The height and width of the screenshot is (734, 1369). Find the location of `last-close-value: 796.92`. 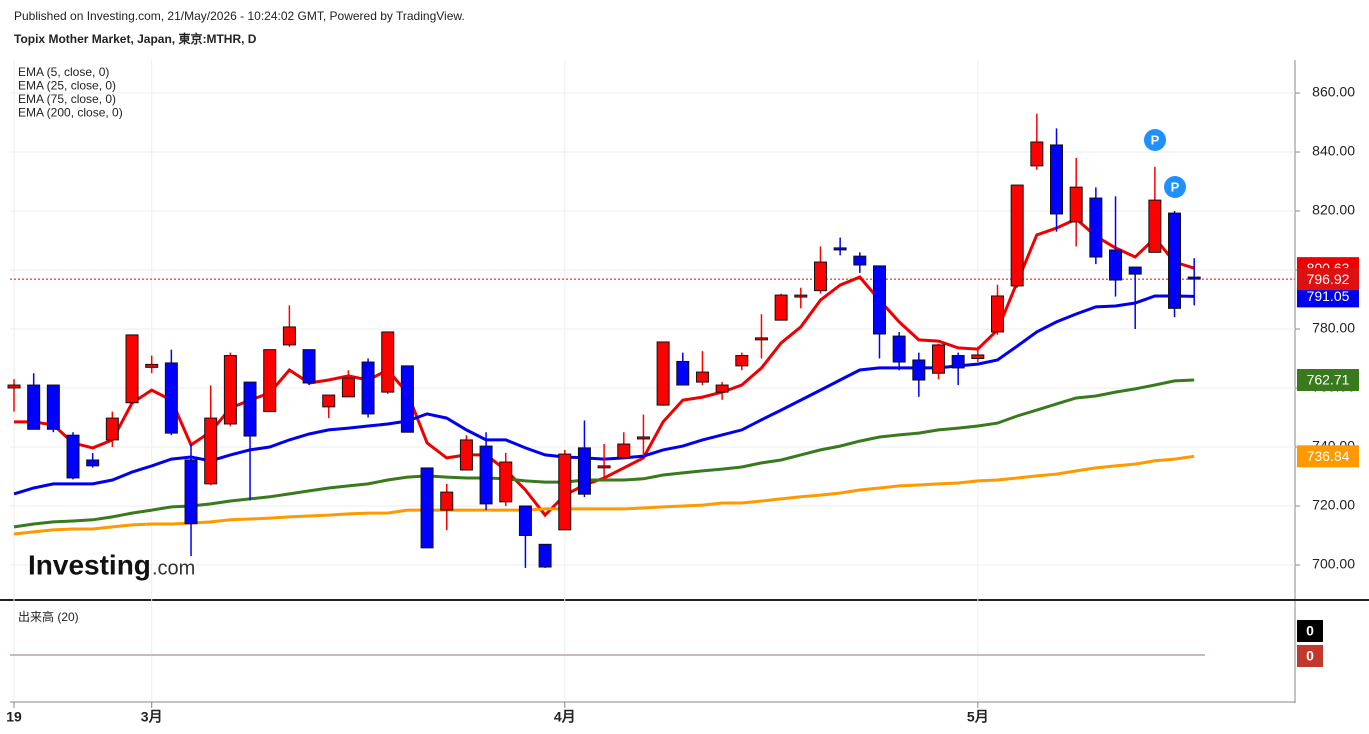

last-close-value: 796.92 is located at coordinates (1328, 279).